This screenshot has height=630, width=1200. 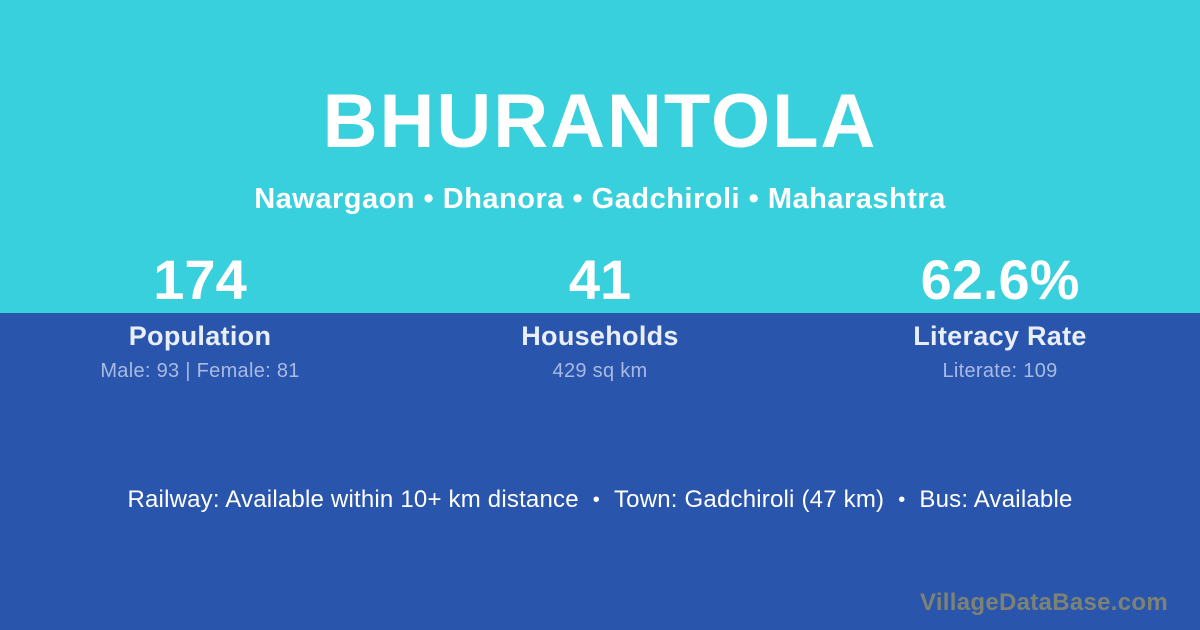 What do you see at coordinates (996, 499) in the screenshot?
I see `bus-info: Bus: Available` at bounding box center [996, 499].